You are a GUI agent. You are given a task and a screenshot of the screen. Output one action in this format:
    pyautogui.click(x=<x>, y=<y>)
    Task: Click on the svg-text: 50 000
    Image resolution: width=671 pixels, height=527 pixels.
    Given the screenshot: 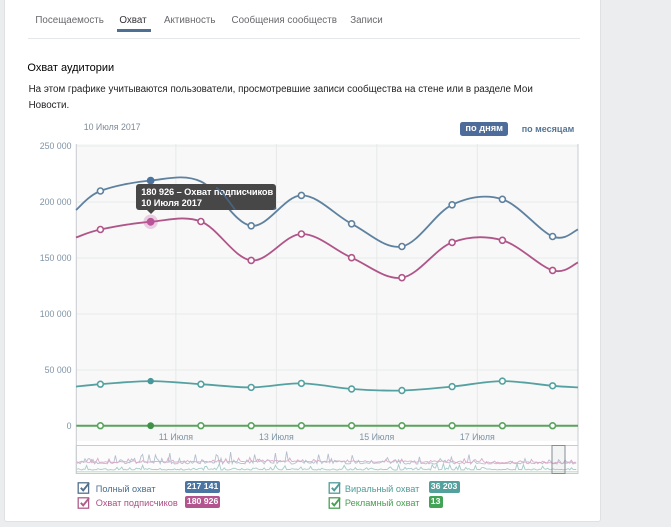 What is the action you would take?
    pyautogui.click(x=58, y=370)
    